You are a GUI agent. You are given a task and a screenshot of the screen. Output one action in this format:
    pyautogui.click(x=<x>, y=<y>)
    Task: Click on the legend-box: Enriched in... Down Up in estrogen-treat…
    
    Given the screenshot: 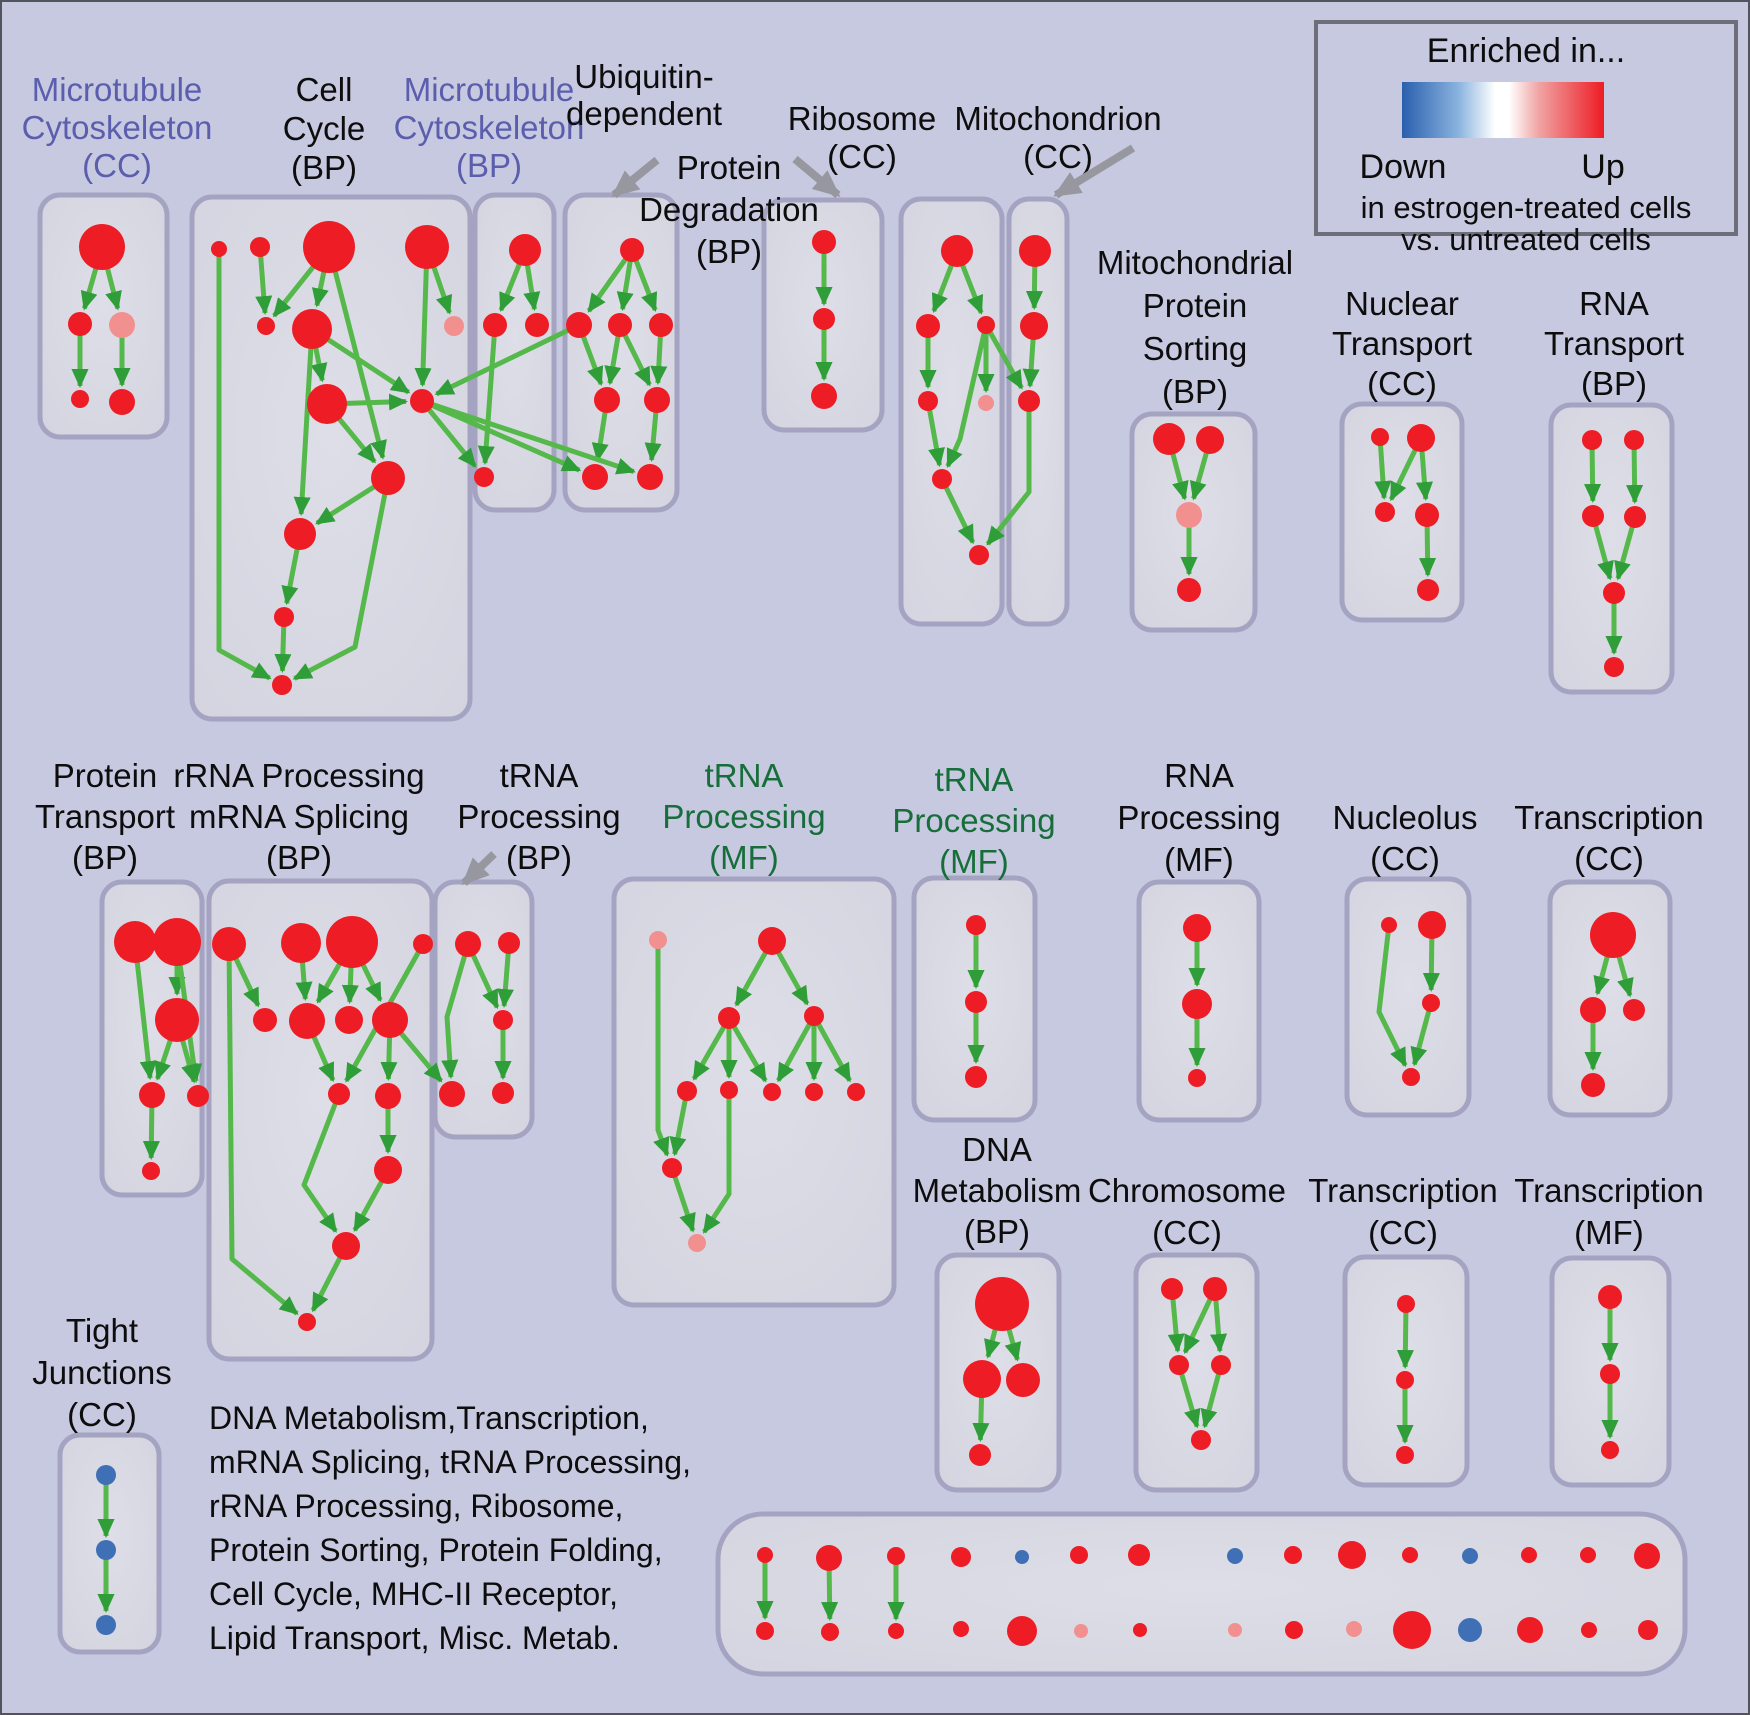 What is the action you would take?
    pyautogui.click(x=1526, y=138)
    